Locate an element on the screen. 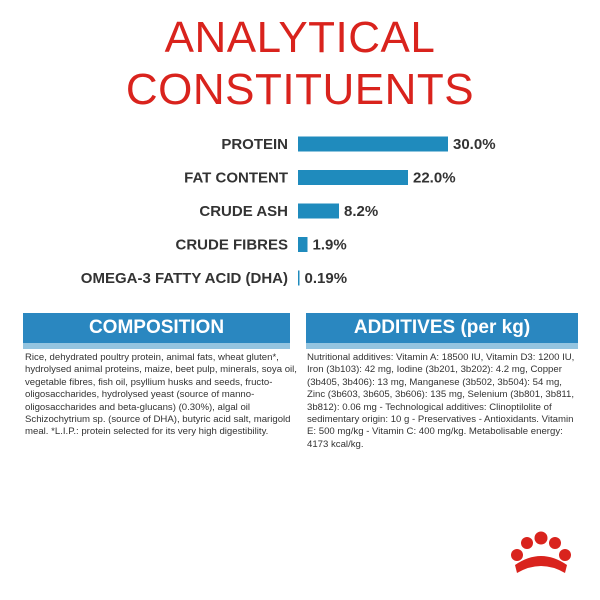 The height and width of the screenshot is (600, 600). chart-title: ANALYTICAL CONSTITUENTS is located at coordinates (300, 63).